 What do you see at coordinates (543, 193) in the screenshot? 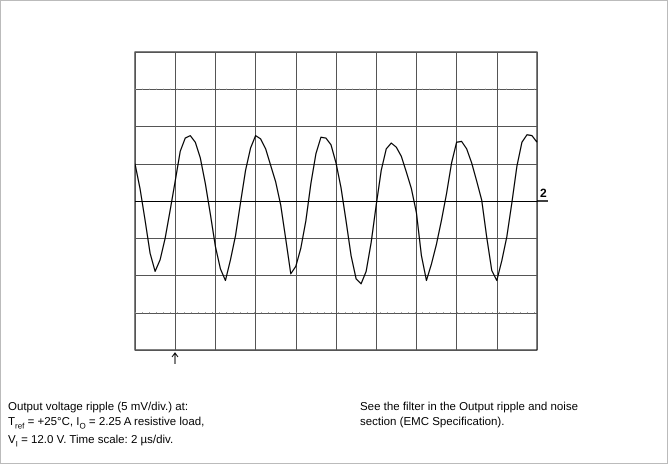
I see `text: 2` at bounding box center [543, 193].